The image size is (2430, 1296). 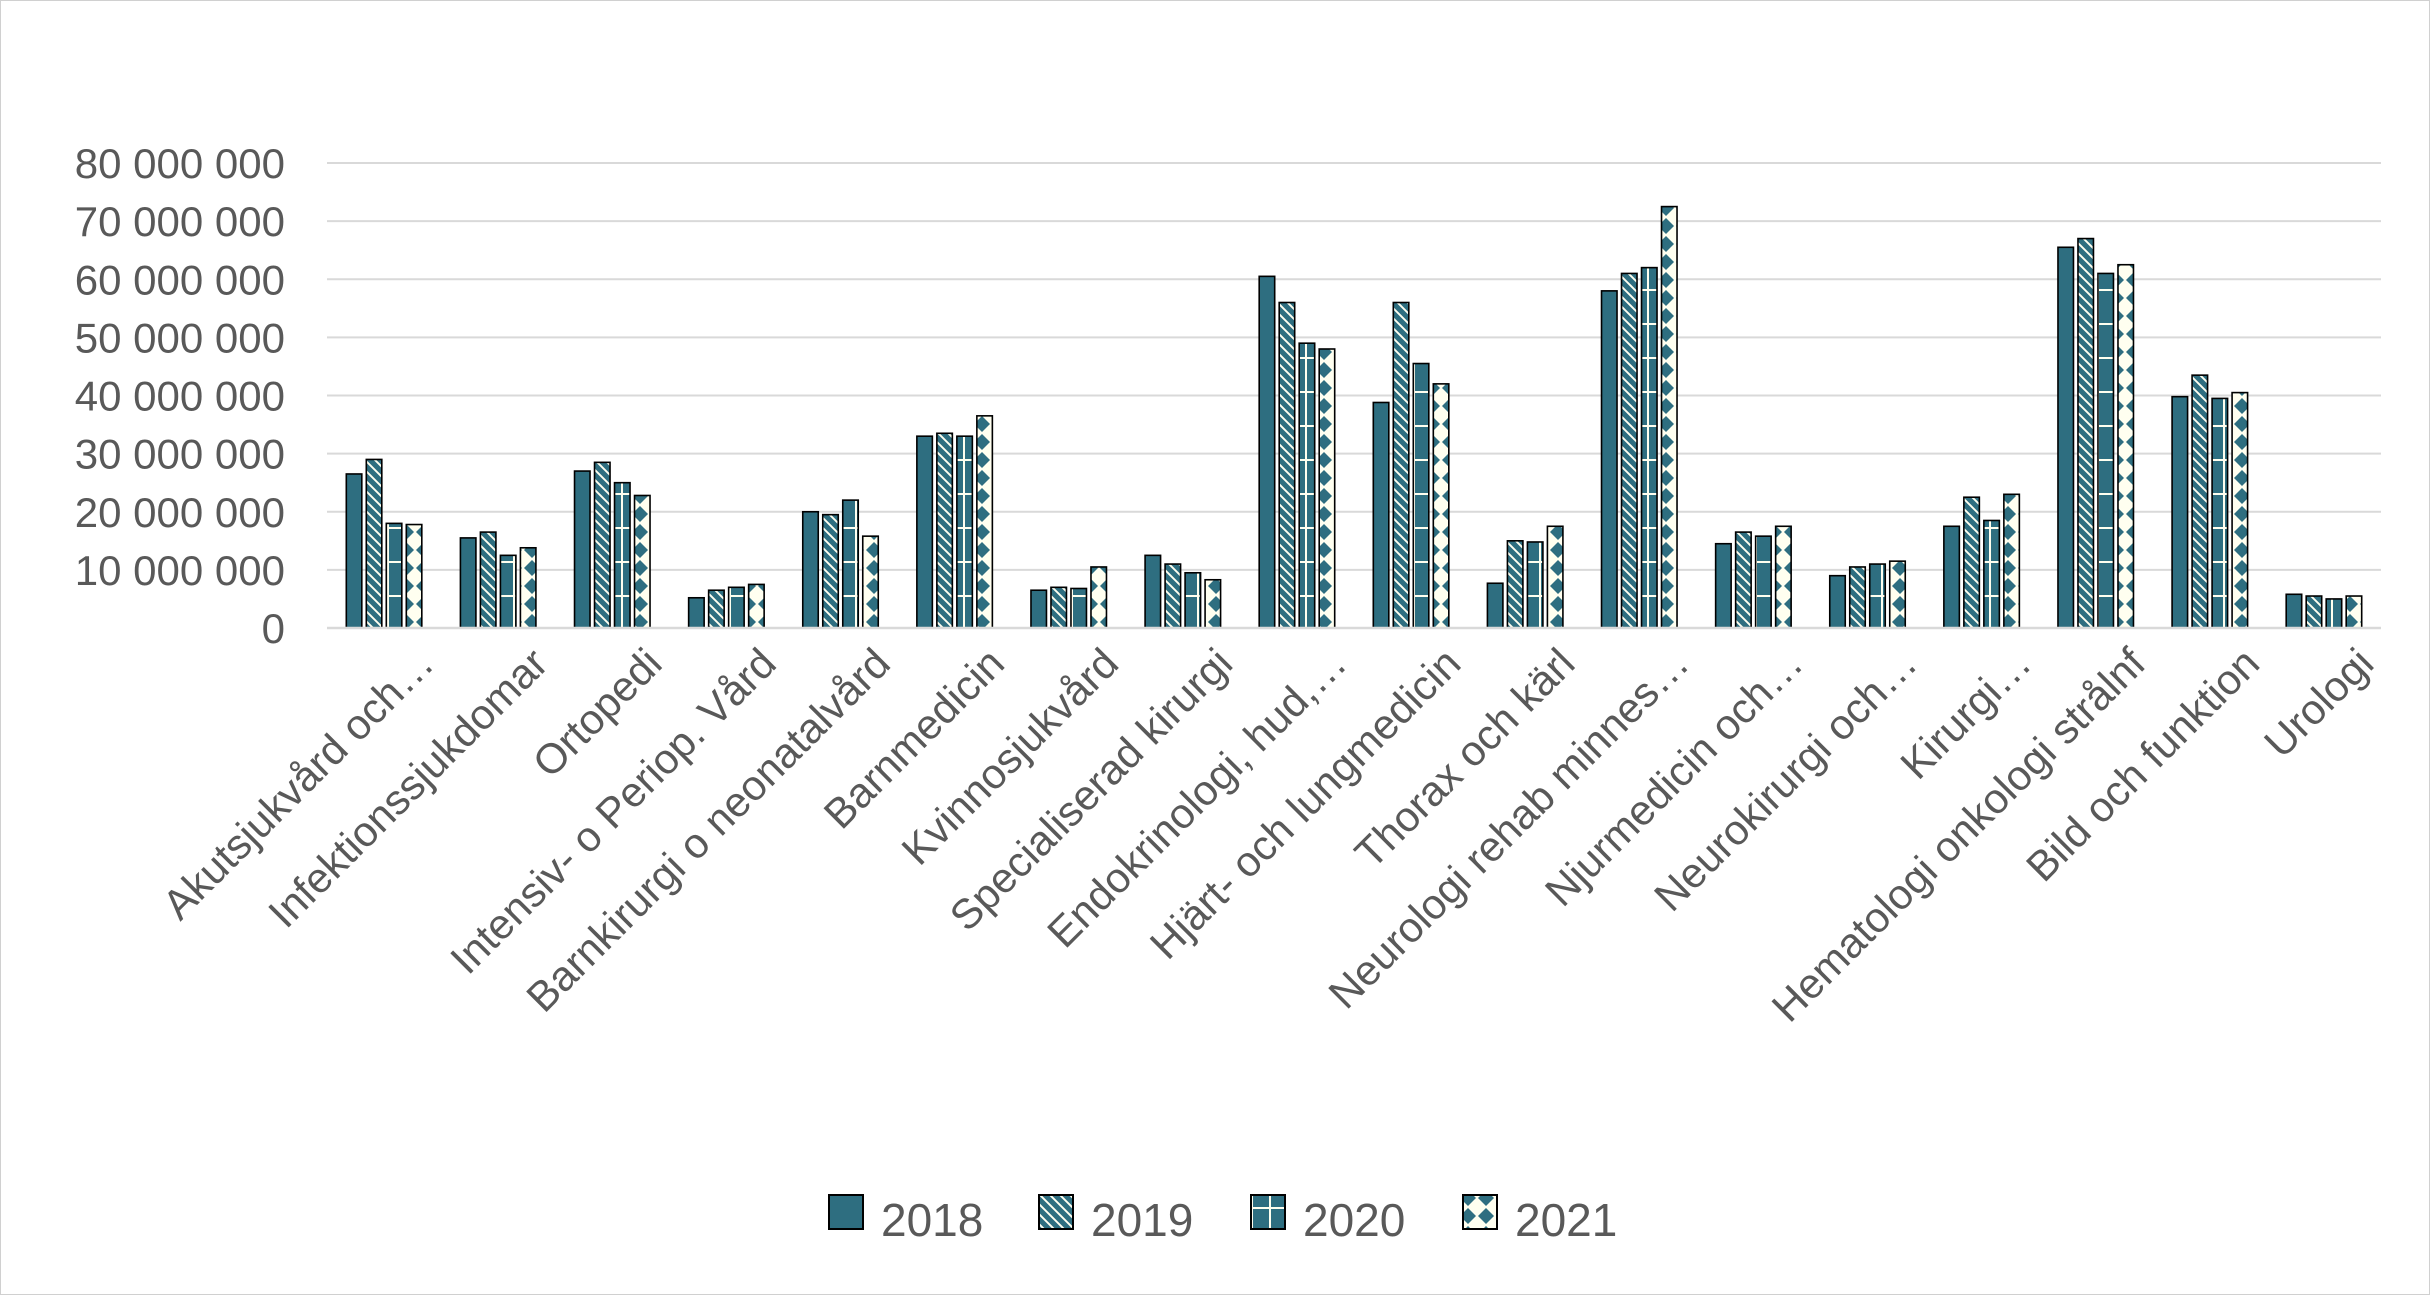 I want to click on y-tick-label: 70 000 000, so click(x=180, y=221).